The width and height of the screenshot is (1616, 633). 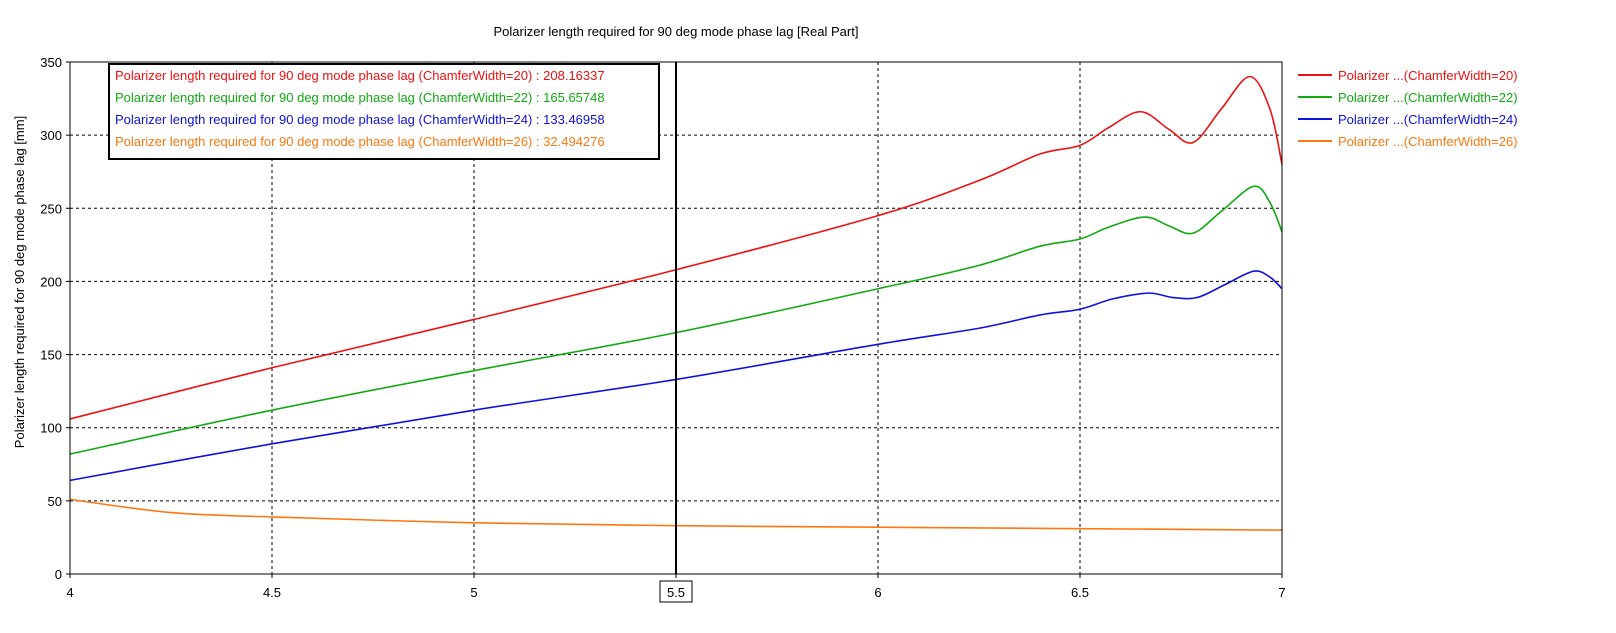 What do you see at coordinates (51, 428) in the screenshot?
I see `y-tick-label: 100` at bounding box center [51, 428].